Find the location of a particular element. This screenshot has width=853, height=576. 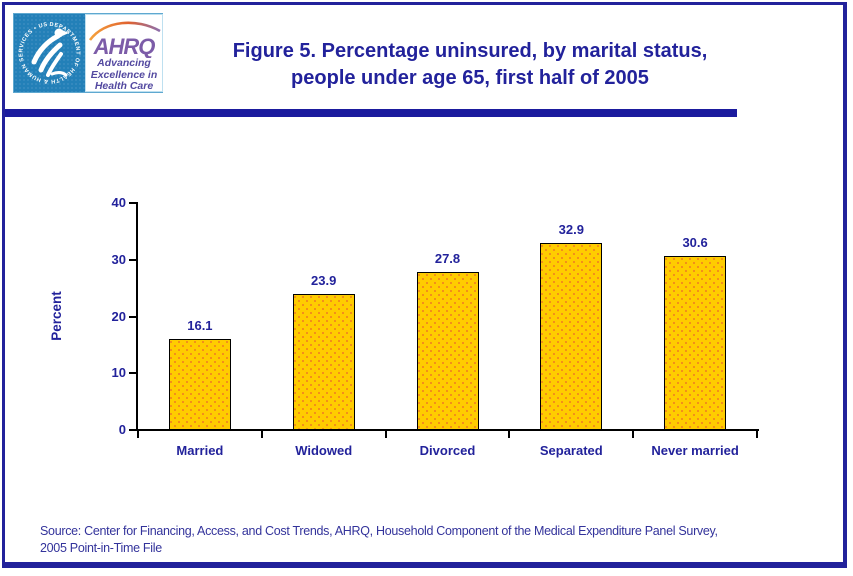

ahrq-swoosh-icon: AHRQ is located at coordinates (124, 40).